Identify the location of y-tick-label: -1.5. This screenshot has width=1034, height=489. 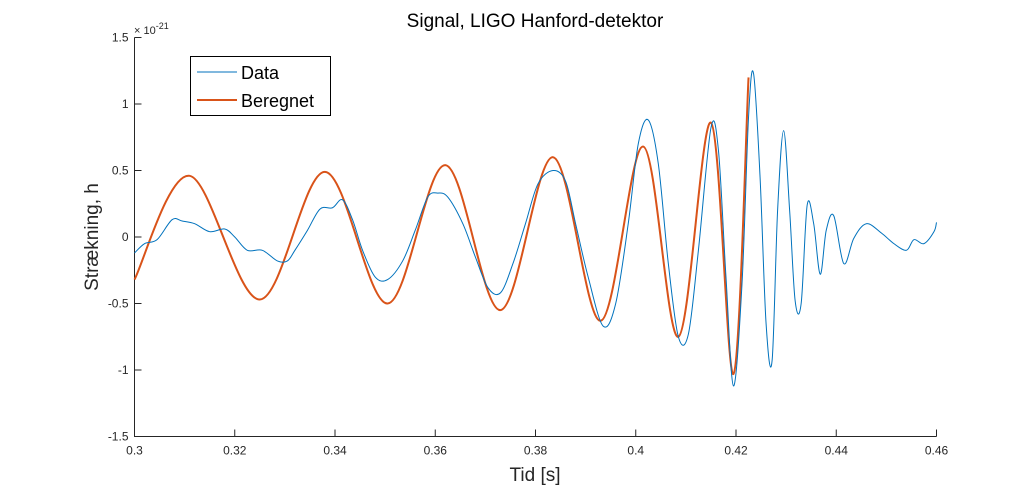
(118, 437).